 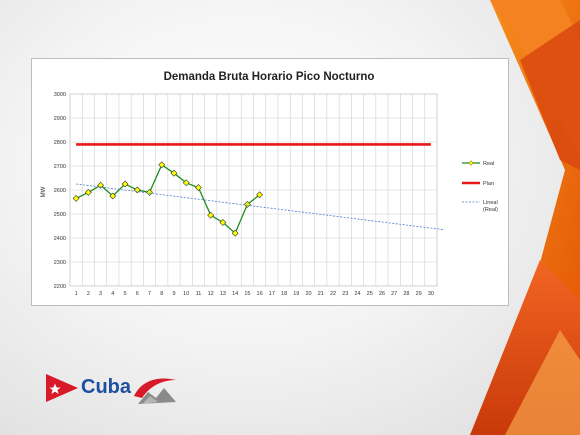 What do you see at coordinates (419, 294) in the screenshot?
I see `x-tick-label: 29` at bounding box center [419, 294].